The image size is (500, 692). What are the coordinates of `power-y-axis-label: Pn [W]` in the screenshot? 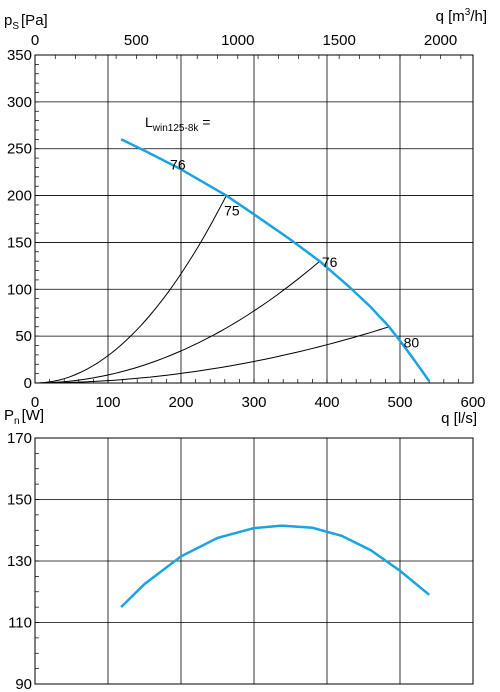 It's located at (24, 417).